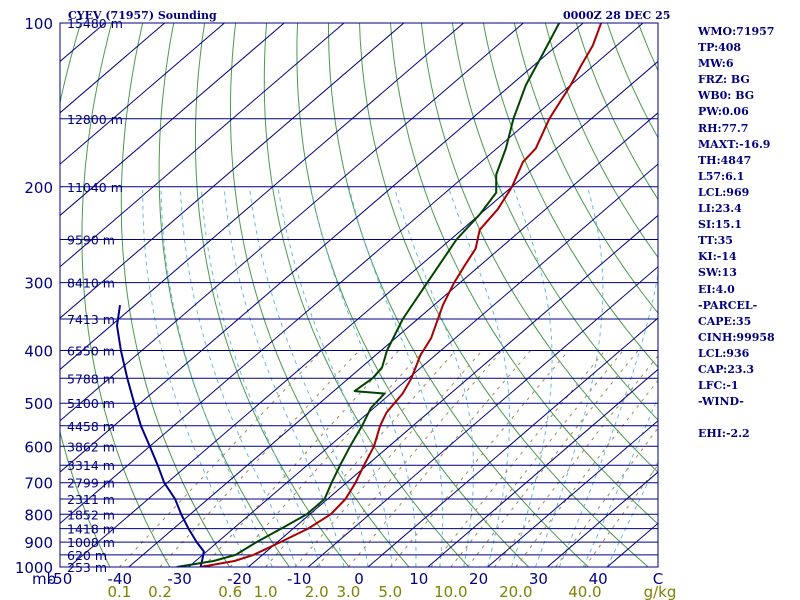 The width and height of the screenshot is (800, 600). Describe the element at coordinates (95, 23) in the screenshot. I see `height-label: 15480 m` at that location.